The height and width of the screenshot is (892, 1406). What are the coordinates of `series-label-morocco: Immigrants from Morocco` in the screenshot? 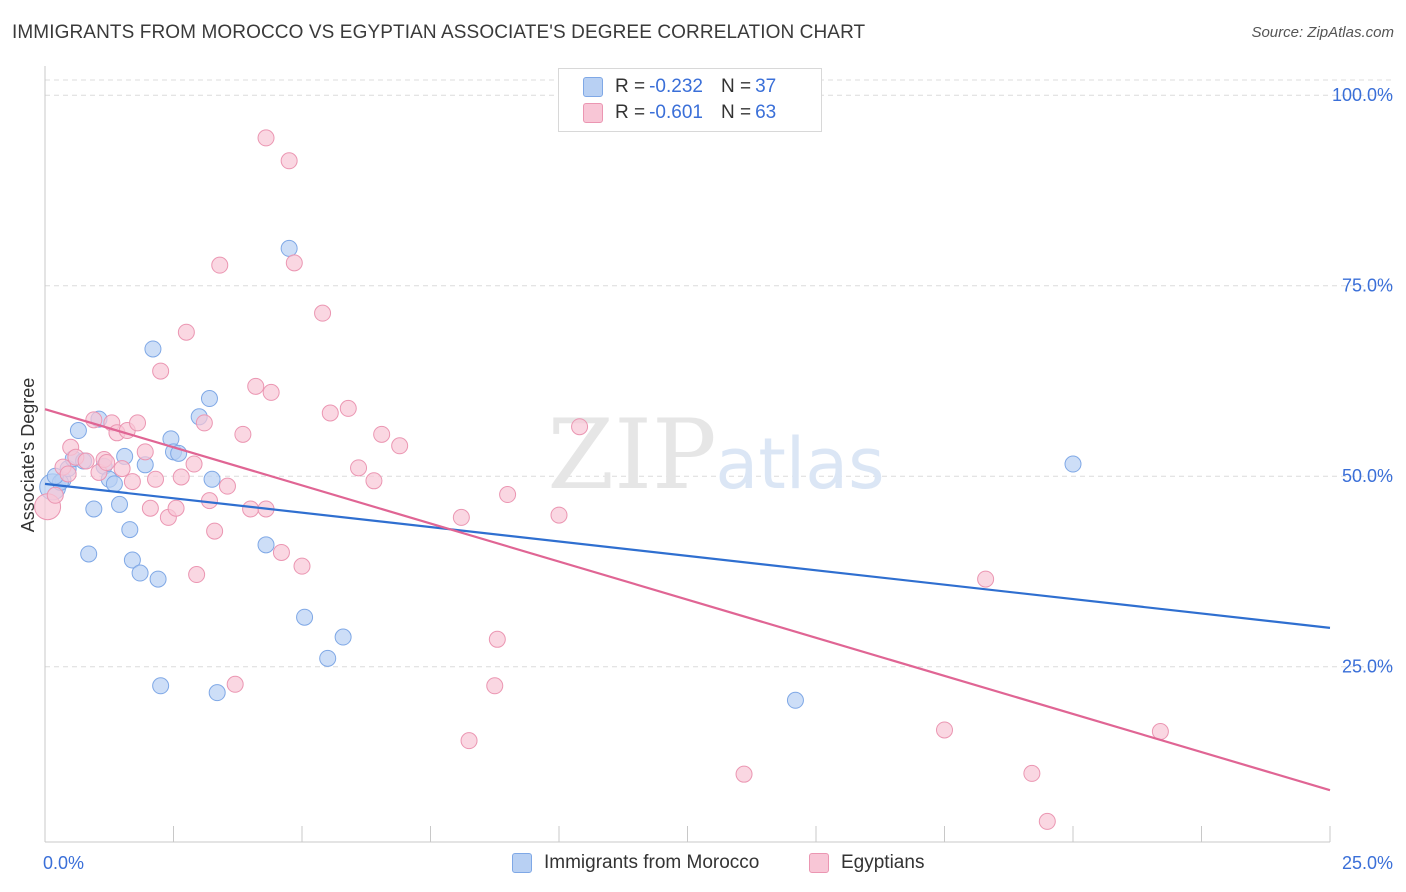 It's located at (652, 862).